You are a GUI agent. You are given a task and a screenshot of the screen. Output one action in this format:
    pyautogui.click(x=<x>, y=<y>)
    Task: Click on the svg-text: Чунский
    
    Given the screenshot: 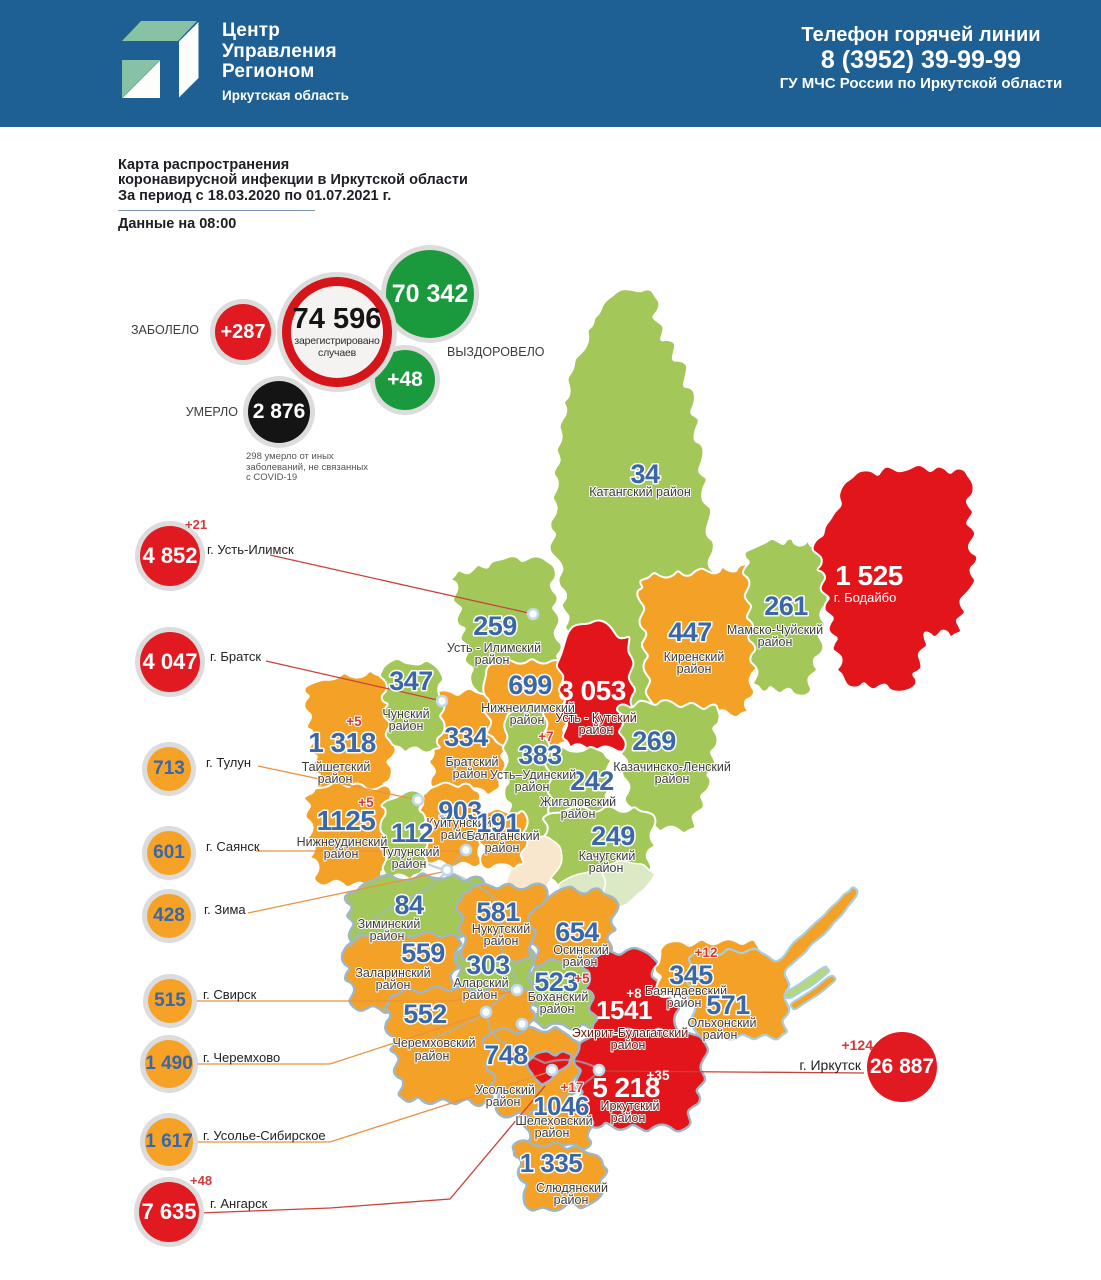 What is the action you would take?
    pyautogui.click(x=405, y=714)
    